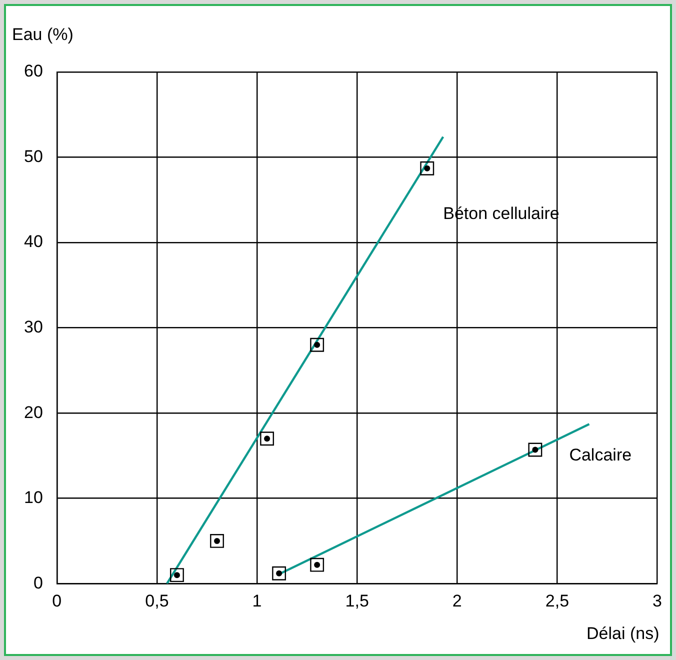  I want to click on y-tick-label: 60, so click(33, 71).